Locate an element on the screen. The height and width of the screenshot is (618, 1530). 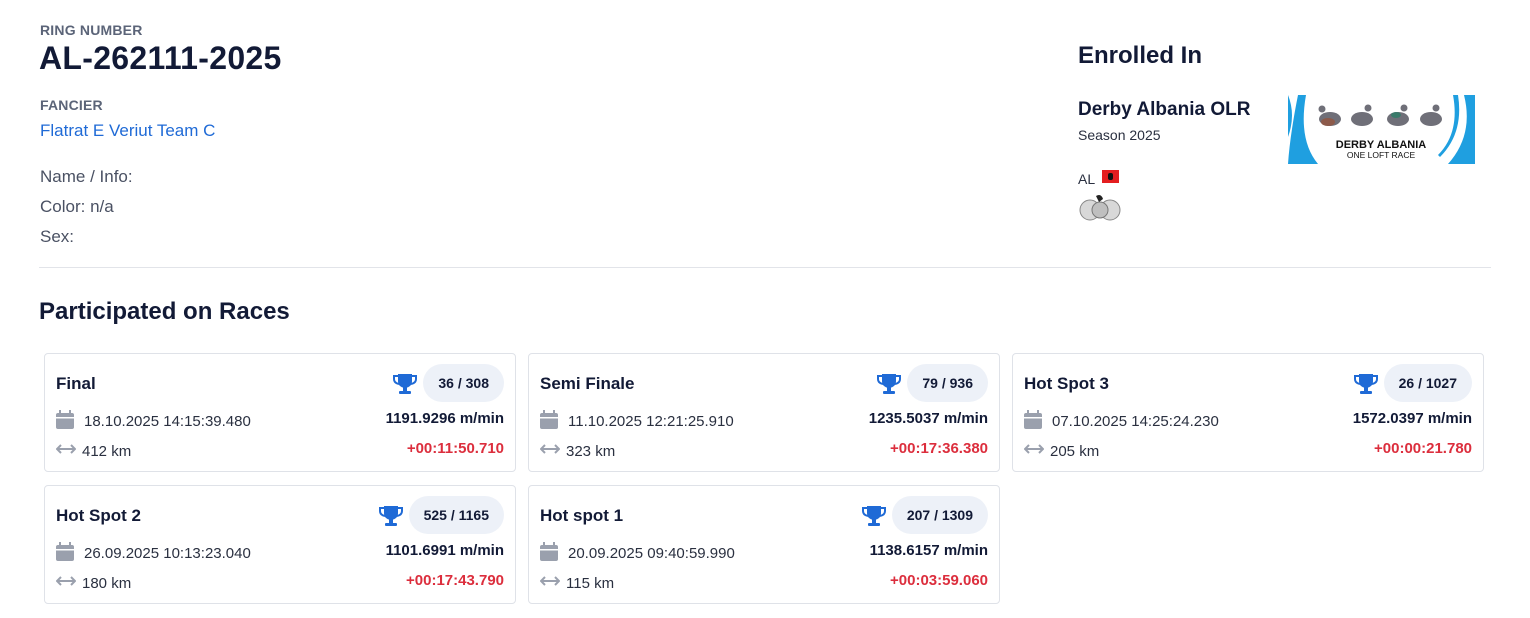
race-date: 18.10.2025 14:15:39.480 is located at coordinates (167, 421).